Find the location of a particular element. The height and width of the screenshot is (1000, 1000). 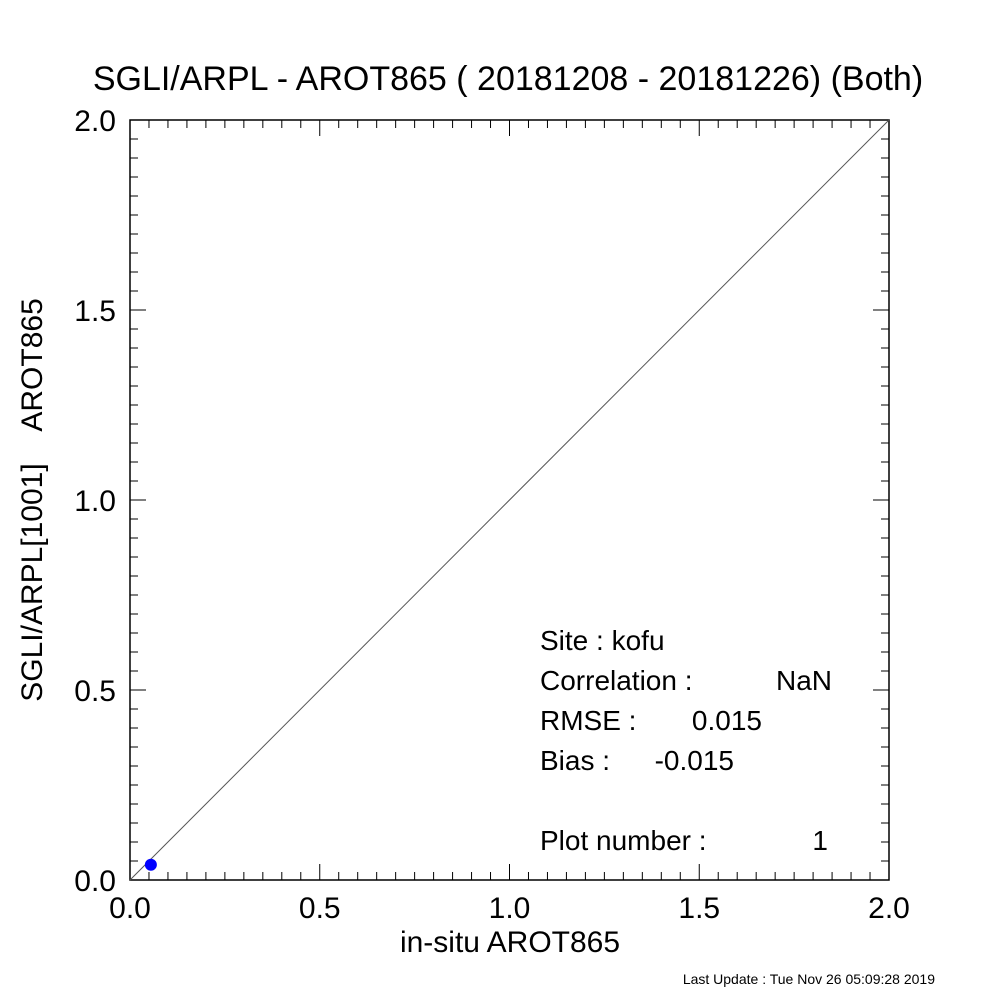

stat-rmse-value: 0.015 is located at coordinates (727, 720).